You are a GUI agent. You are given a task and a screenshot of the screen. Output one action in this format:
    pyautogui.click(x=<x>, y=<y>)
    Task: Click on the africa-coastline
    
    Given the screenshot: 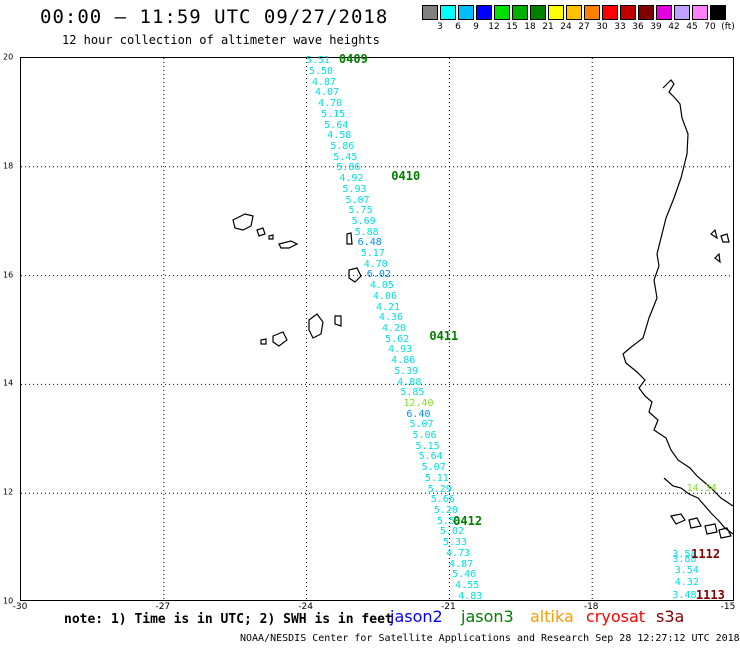 What is the action you would take?
    pyautogui.click(x=677, y=293)
    